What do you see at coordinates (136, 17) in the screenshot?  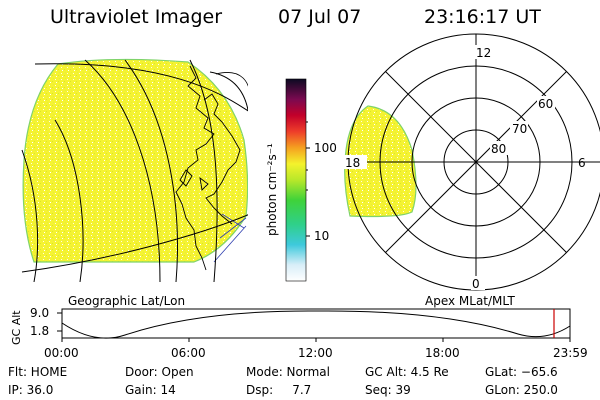 I see `instrument-title: Ultraviolet Imager` at bounding box center [136, 17].